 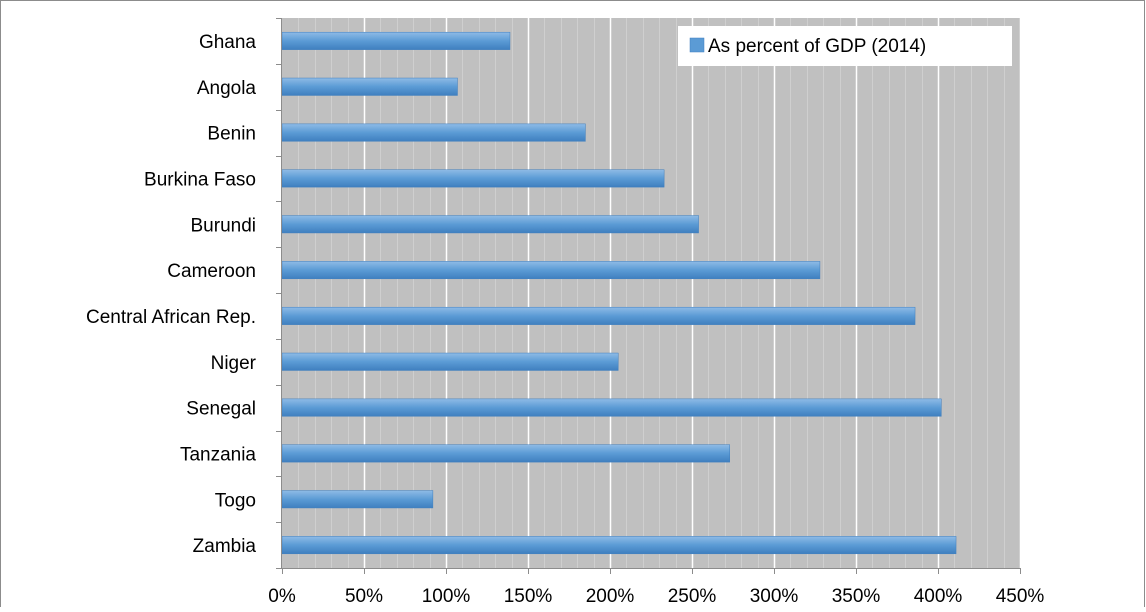 I want to click on bar-burundi, so click(x=490, y=224).